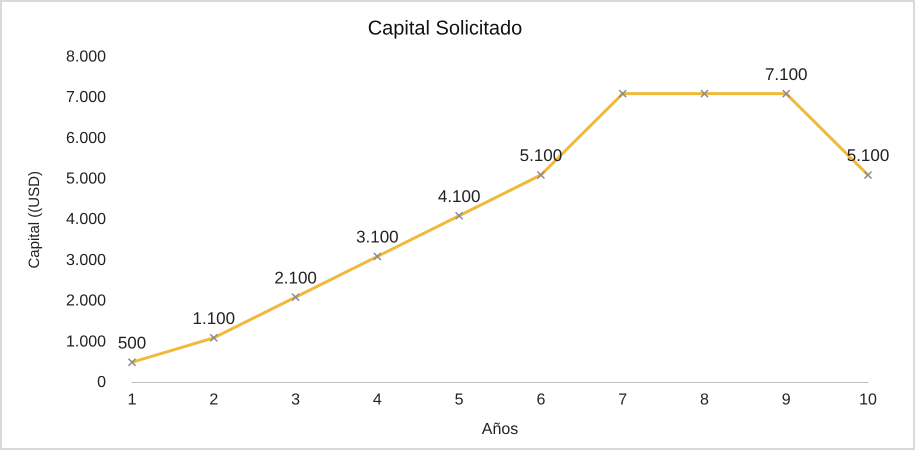 The height and width of the screenshot is (450, 915). What do you see at coordinates (101, 383) in the screenshot?
I see `y-tick-label: 0` at bounding box center [101, 383].